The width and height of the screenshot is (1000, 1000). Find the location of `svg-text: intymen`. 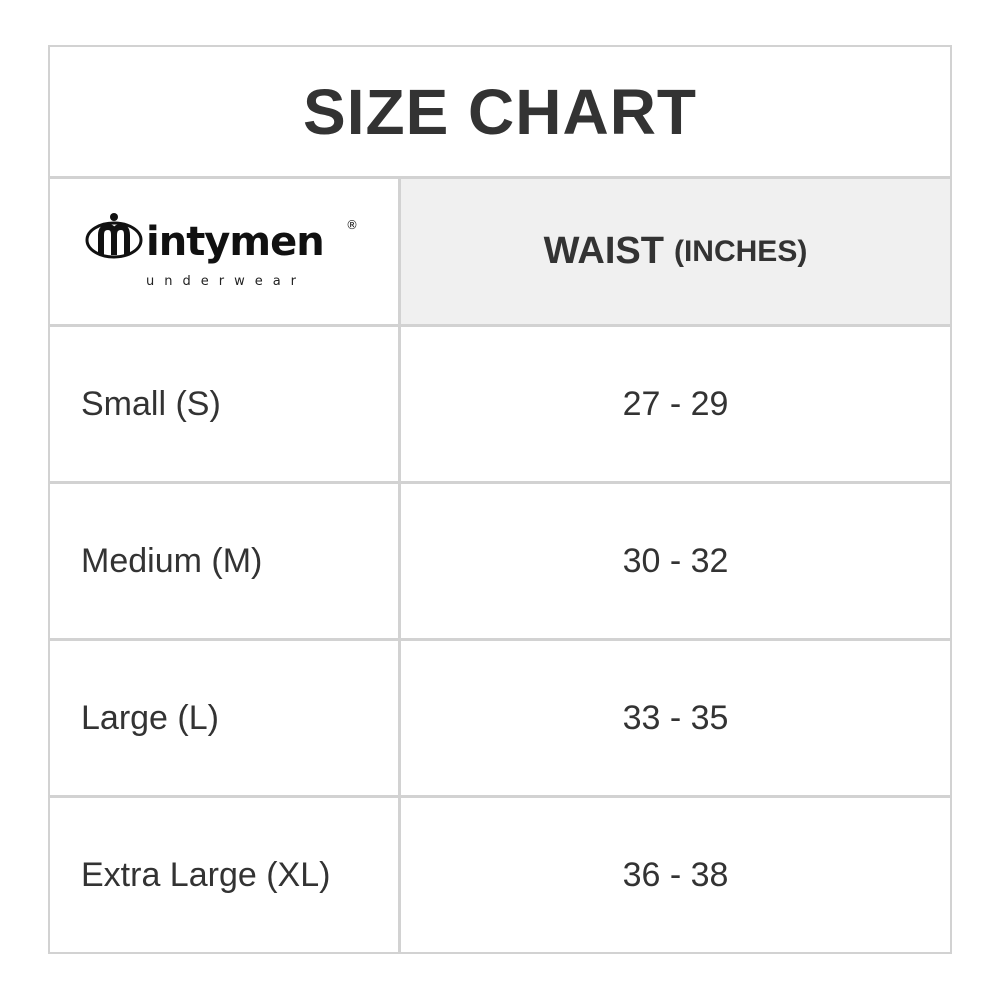

svg-text: intymen is located at coordinates (235, 242).